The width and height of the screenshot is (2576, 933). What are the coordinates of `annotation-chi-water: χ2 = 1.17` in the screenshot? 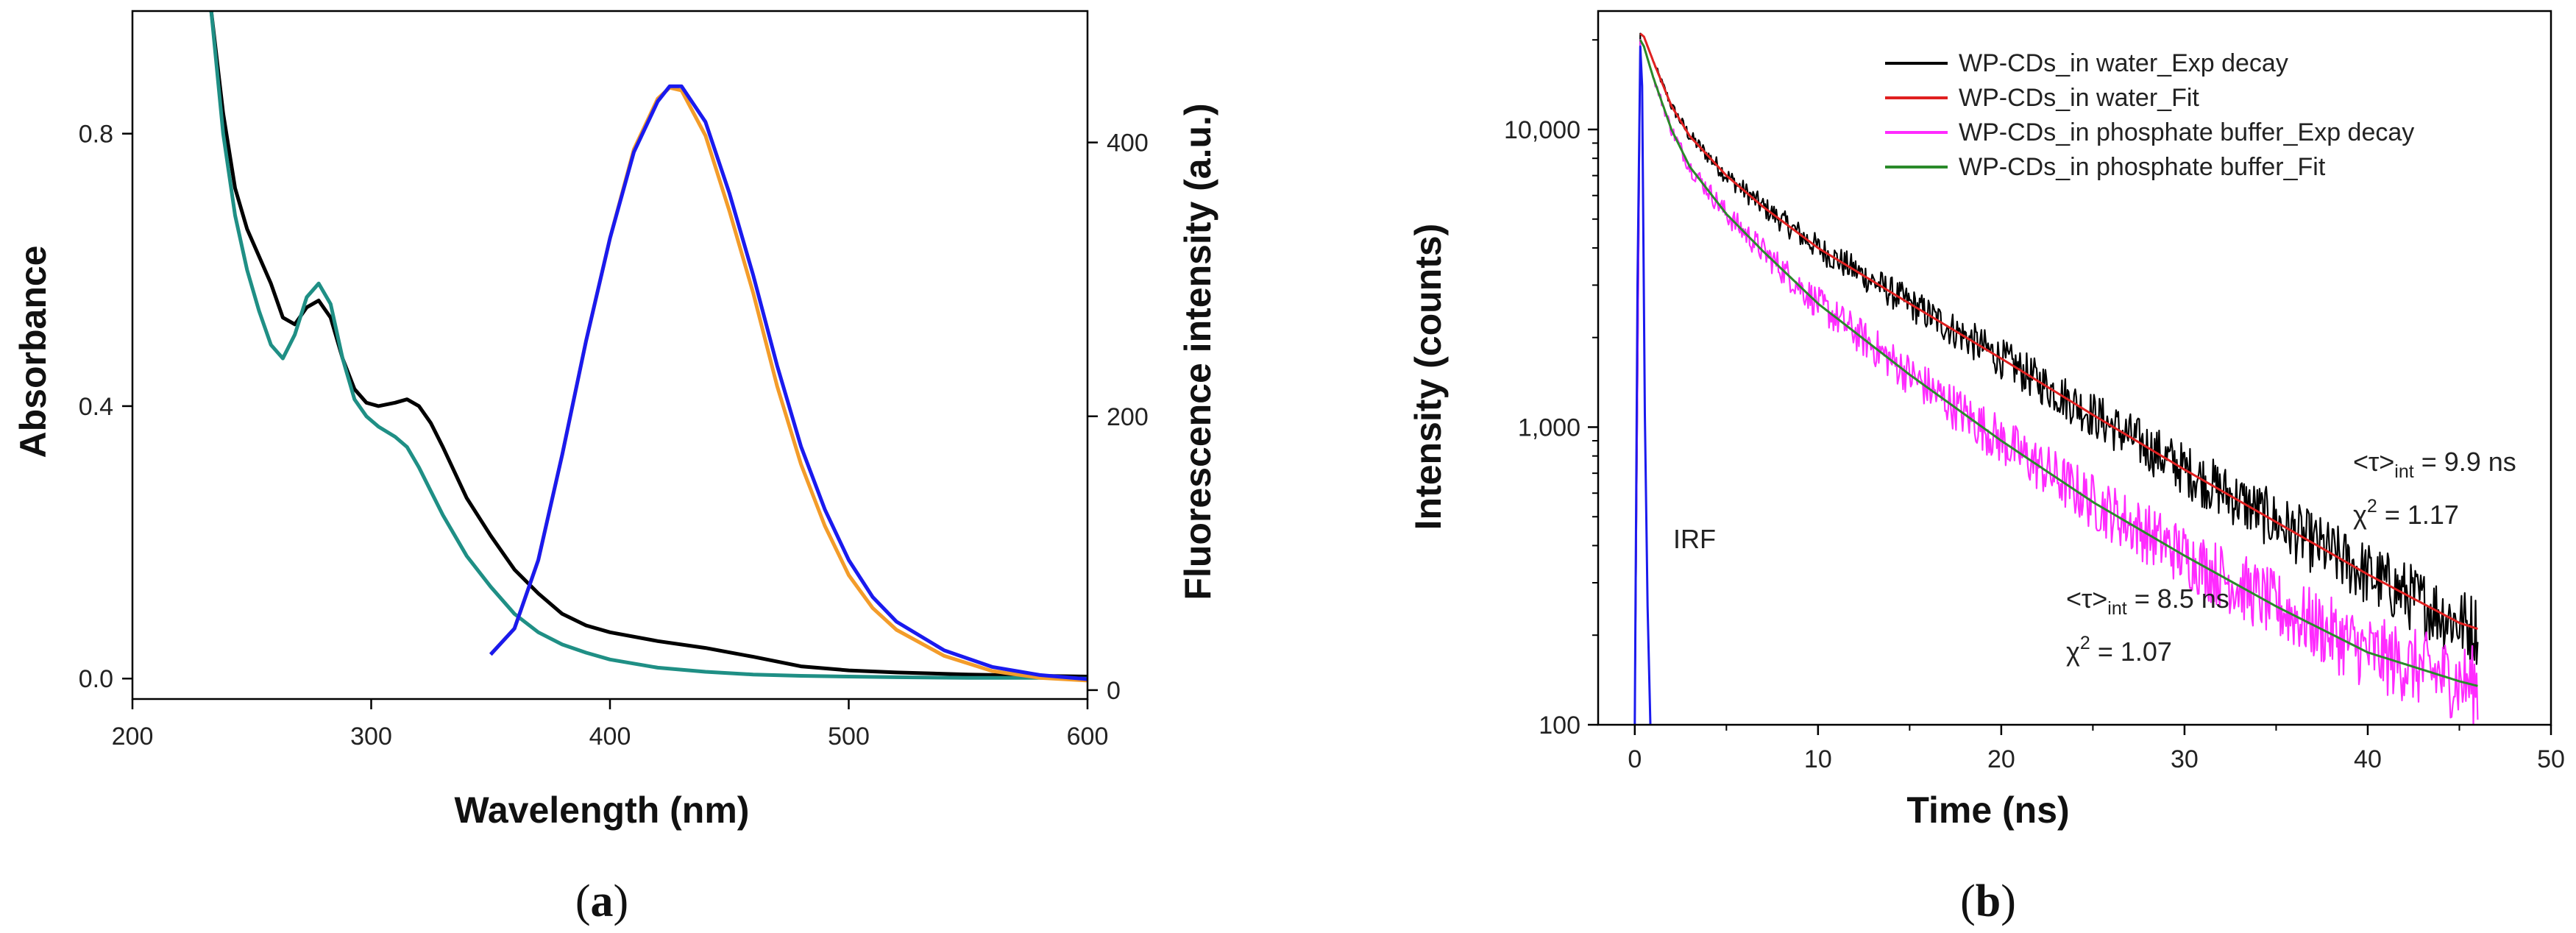 It's located at (2406, 513).